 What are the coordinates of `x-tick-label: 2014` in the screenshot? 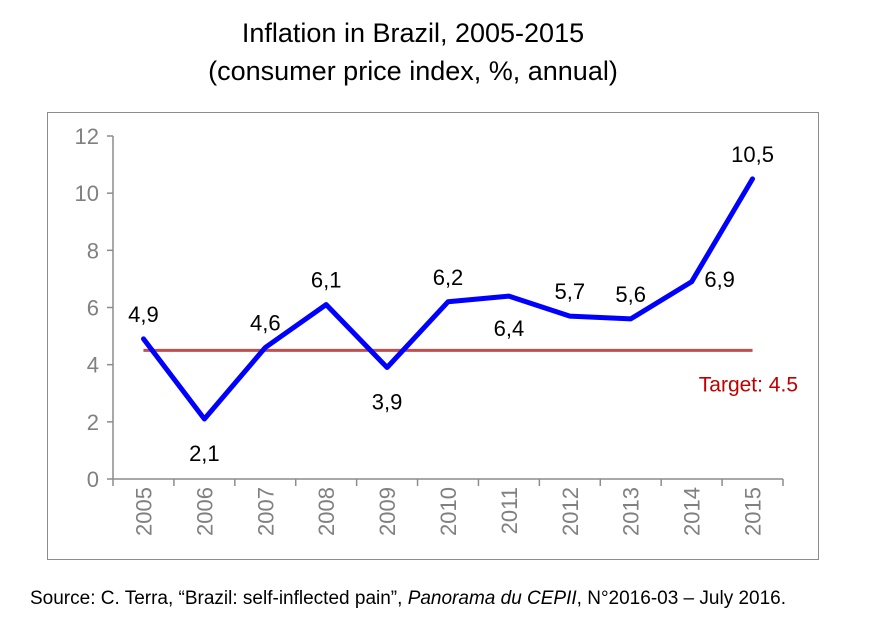 It's located at (692, 511).